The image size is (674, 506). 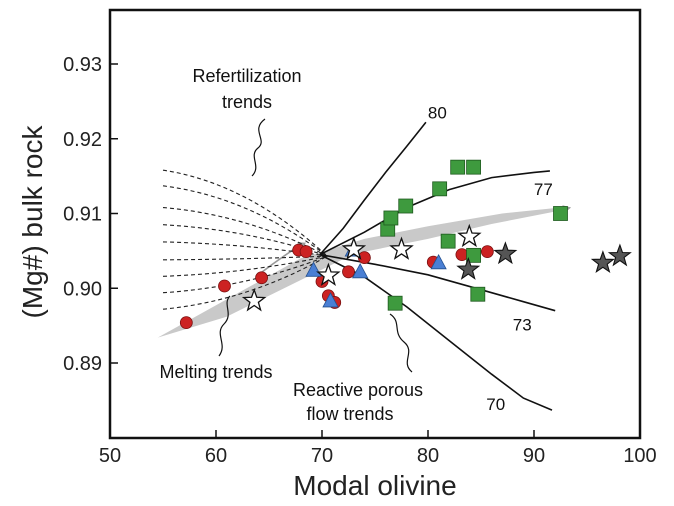 I want to click on refertilization-label: Refertilization, so click(x=246, y=76).